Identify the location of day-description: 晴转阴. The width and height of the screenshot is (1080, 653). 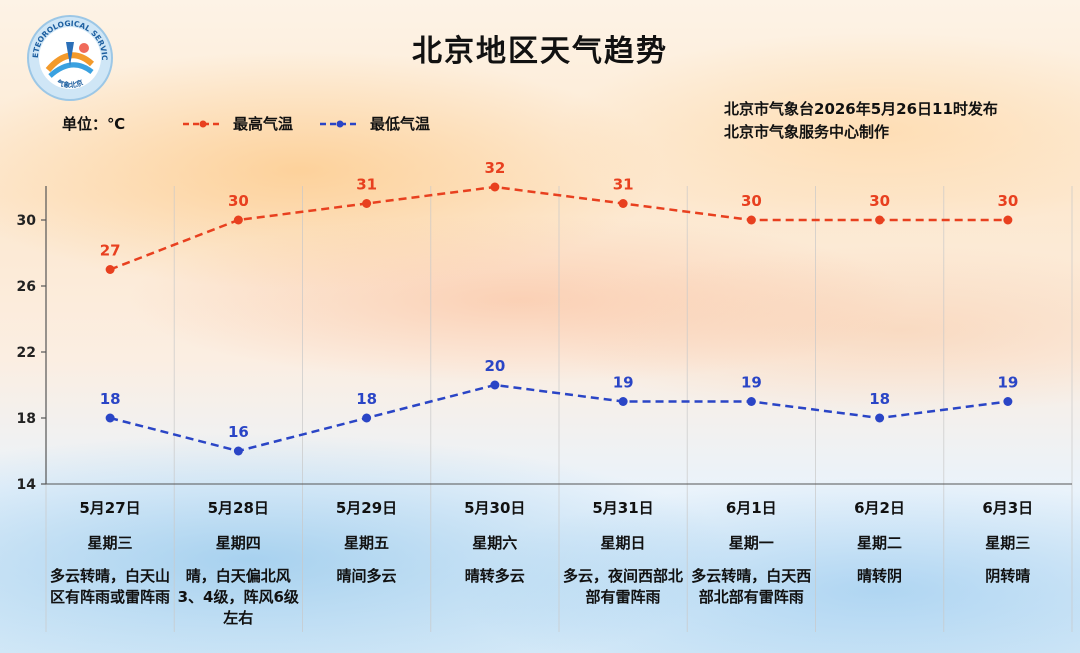
(879, 576).